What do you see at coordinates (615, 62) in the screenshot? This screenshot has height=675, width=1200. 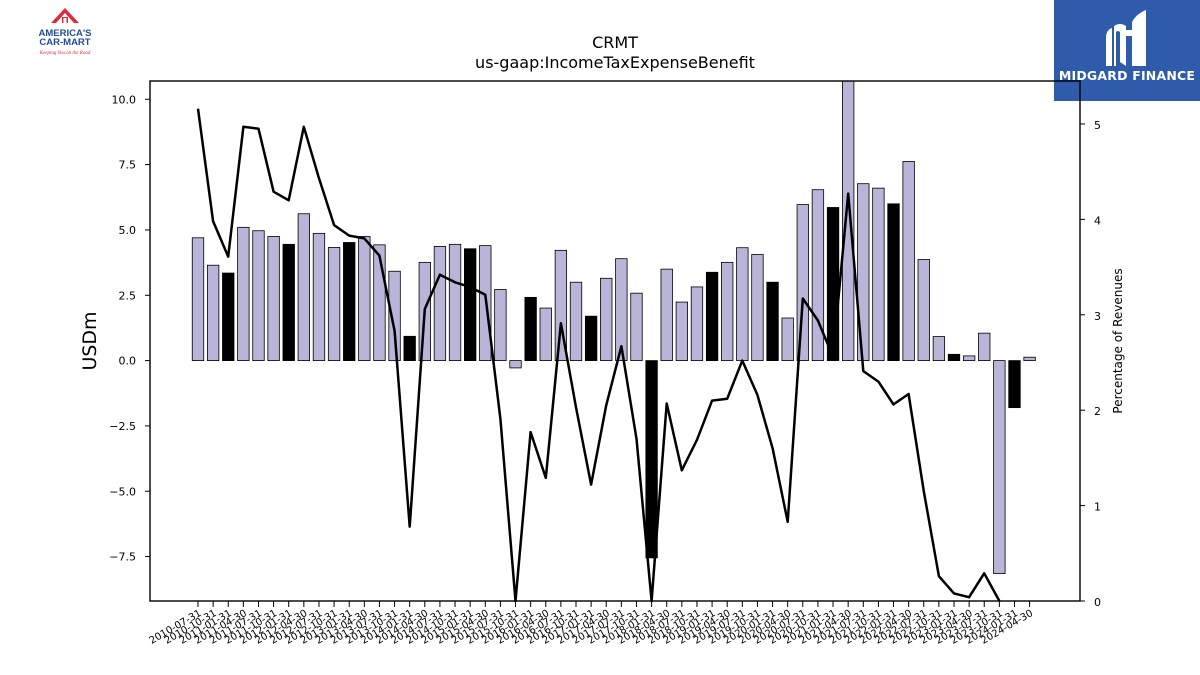 I see `chart-subtitle: us-gaap:IncomeTaxExpenseBenefit` at bounding box center [615, 62].